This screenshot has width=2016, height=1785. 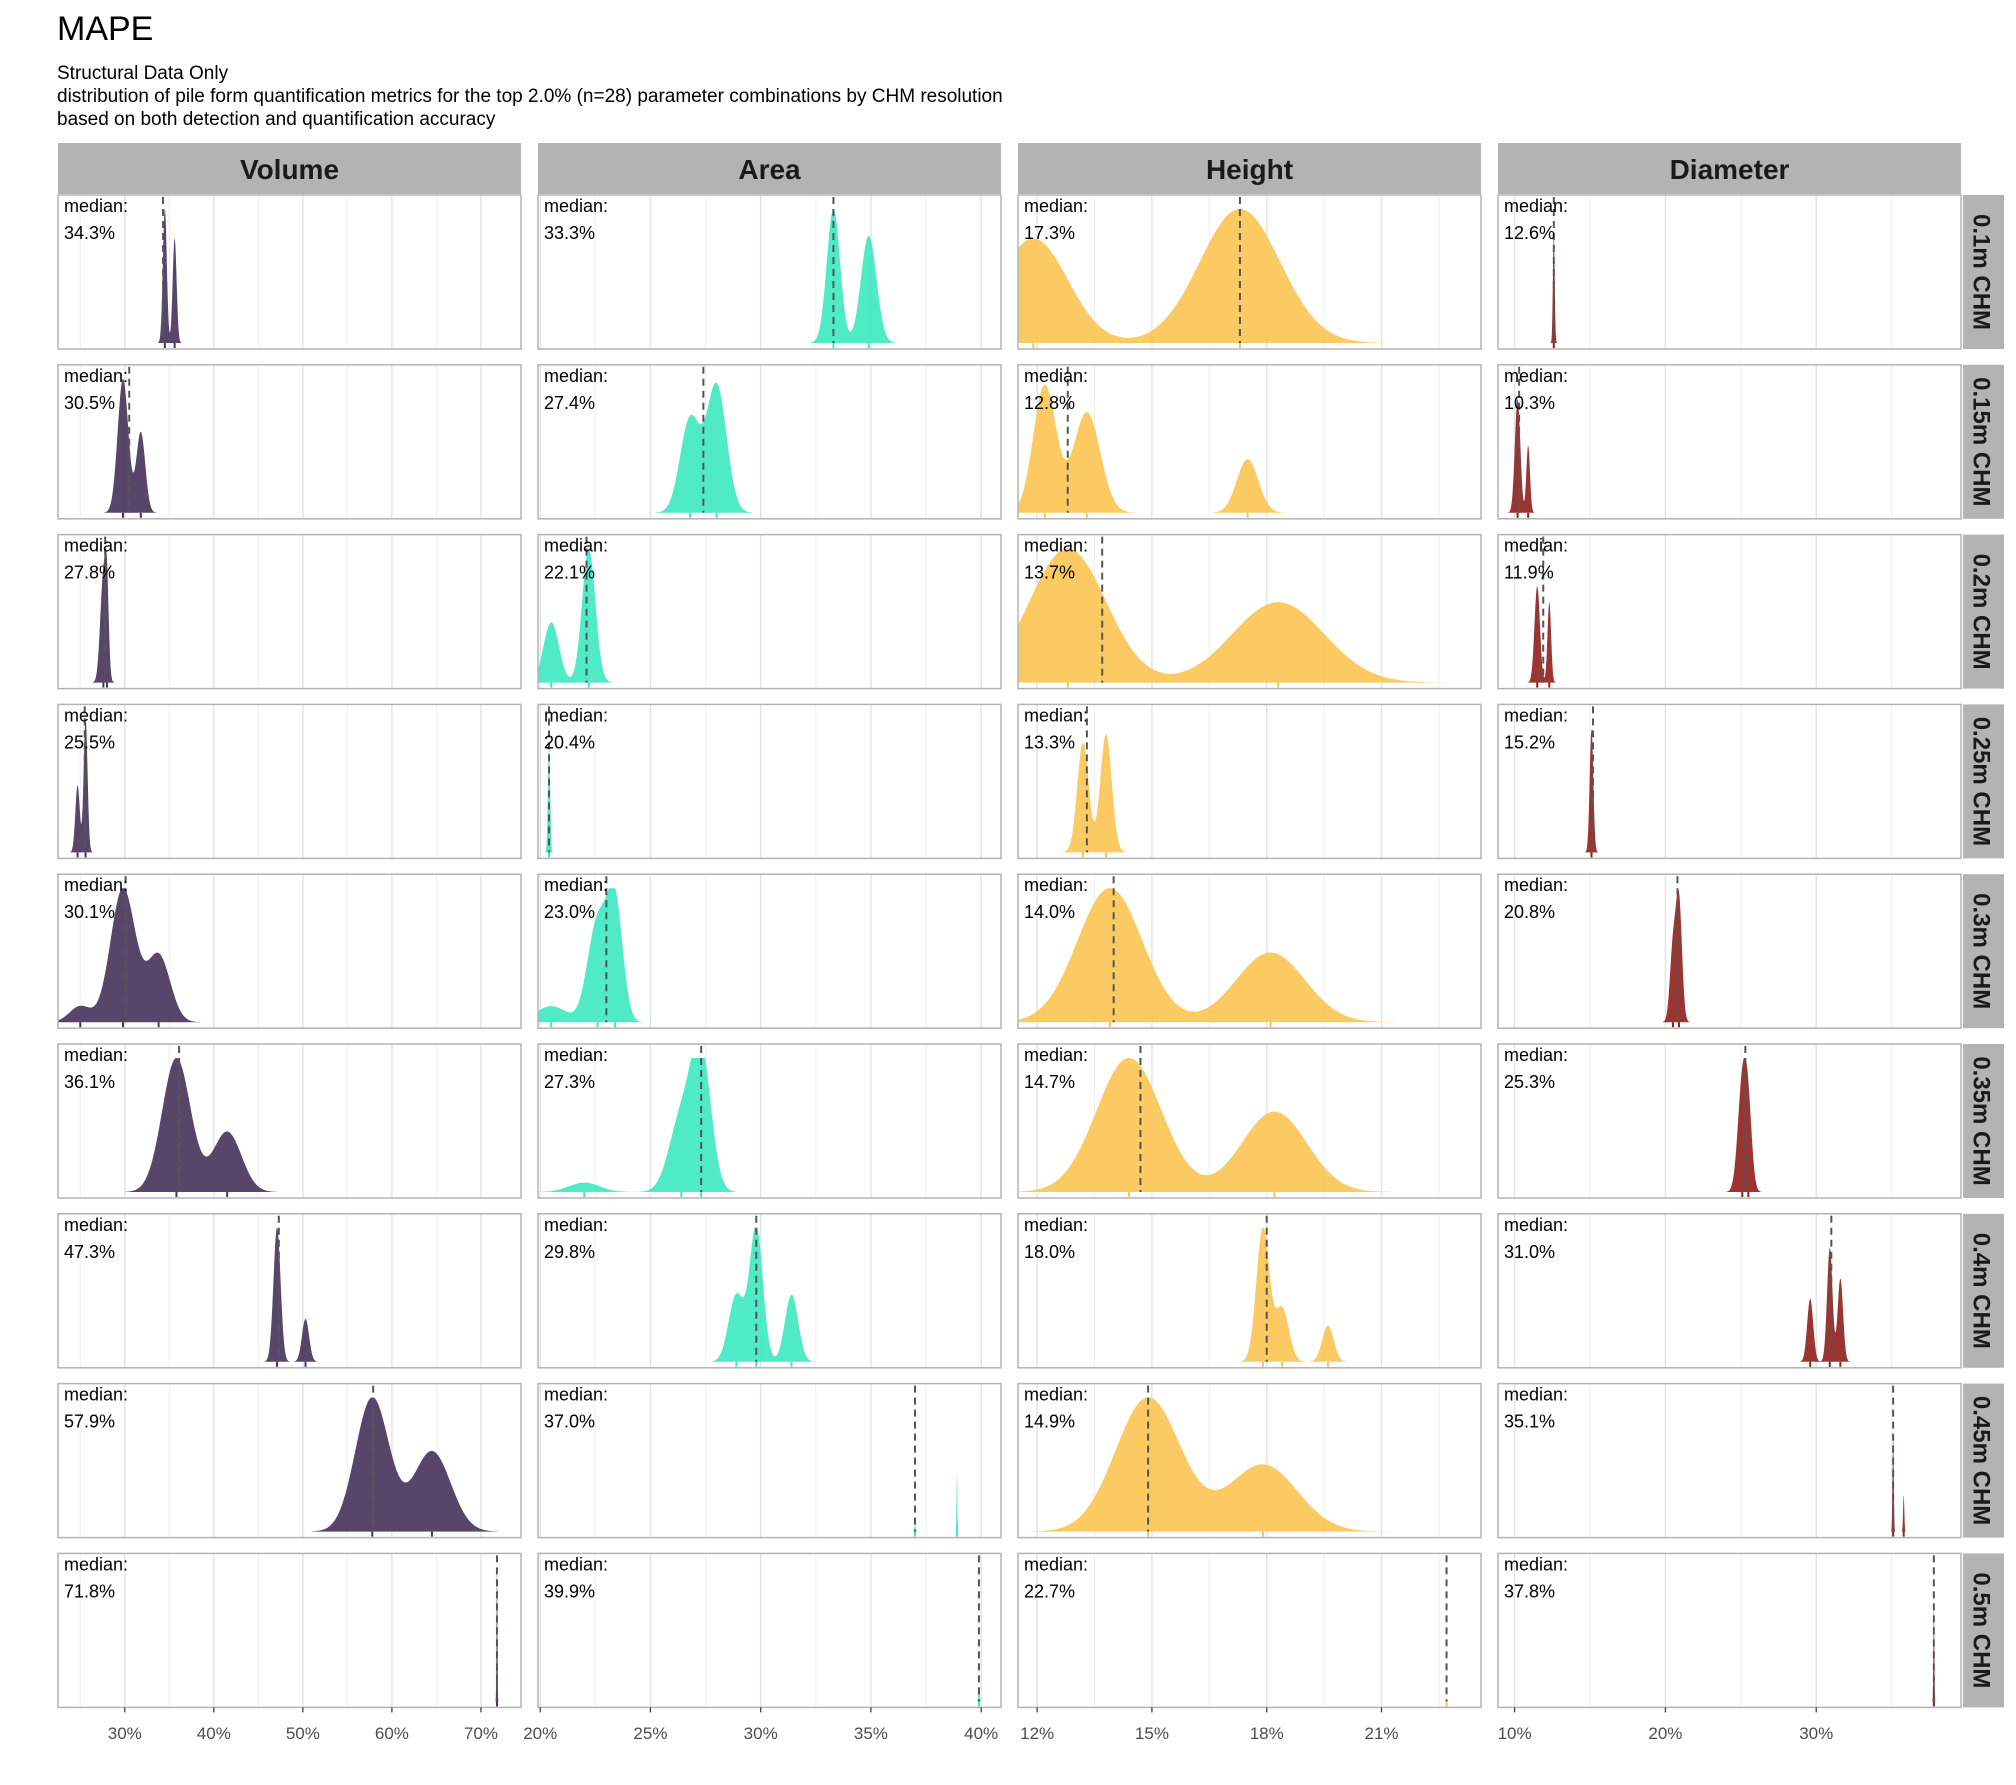 What do you see at coordinates (1729, 781) in the screenshot?
I see `panel-diameter-0-25m-chm: median: 15.2%` at bounding box center [1729, 781].